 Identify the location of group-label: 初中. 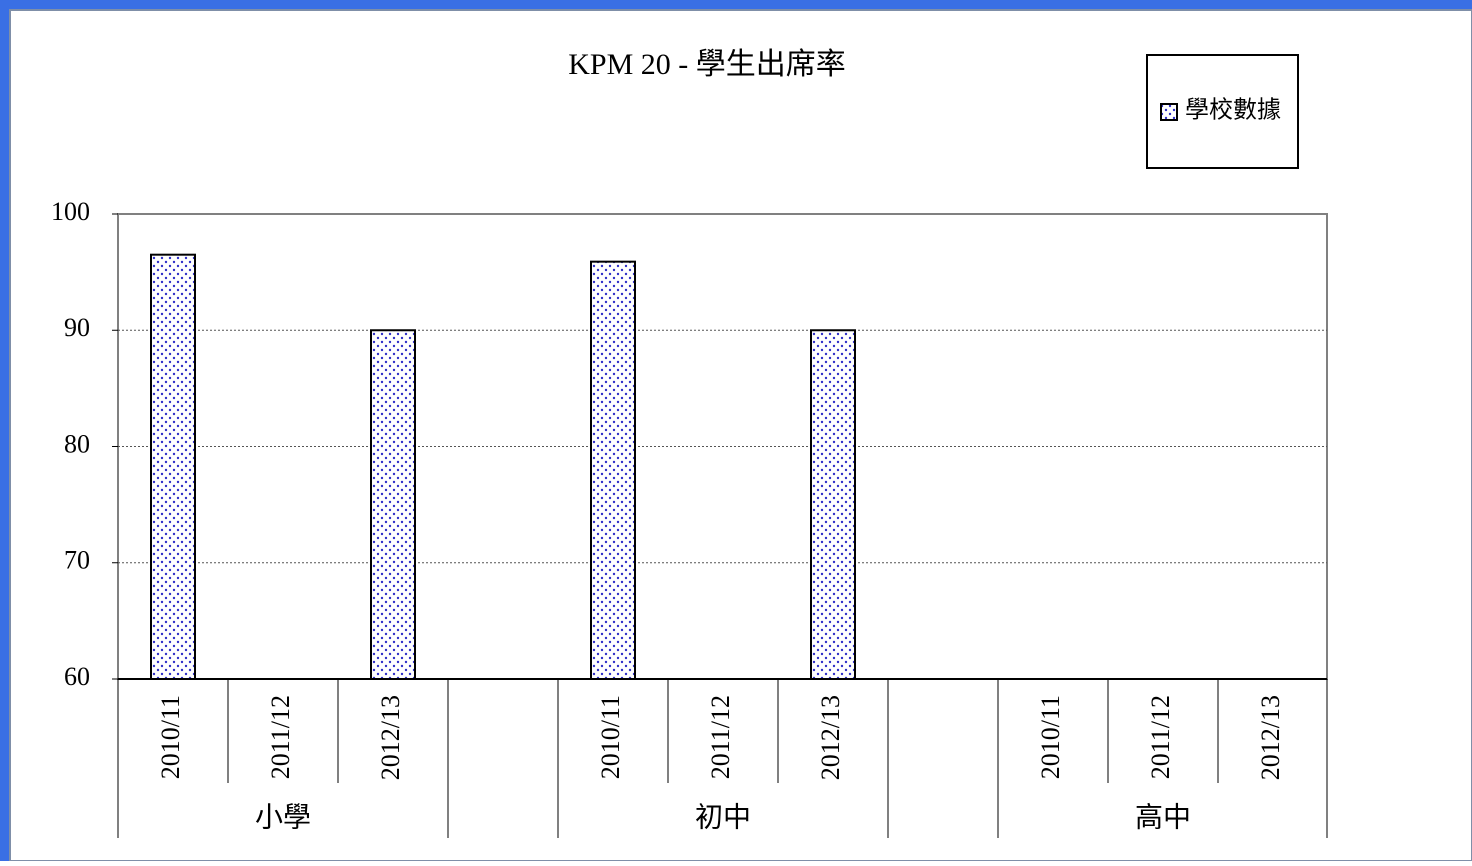
(723, 817).